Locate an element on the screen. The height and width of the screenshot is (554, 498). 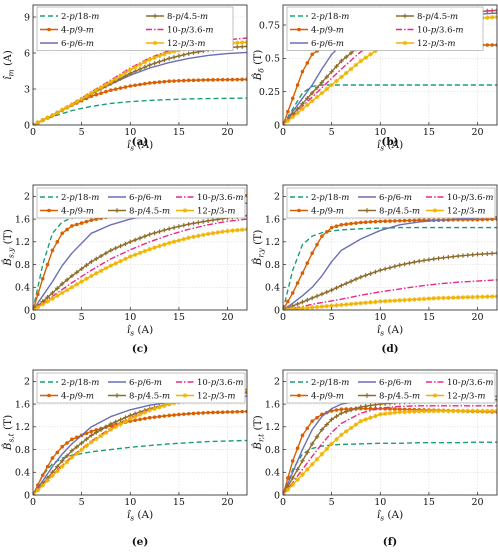
series-line is located at coordinates (140, 264).